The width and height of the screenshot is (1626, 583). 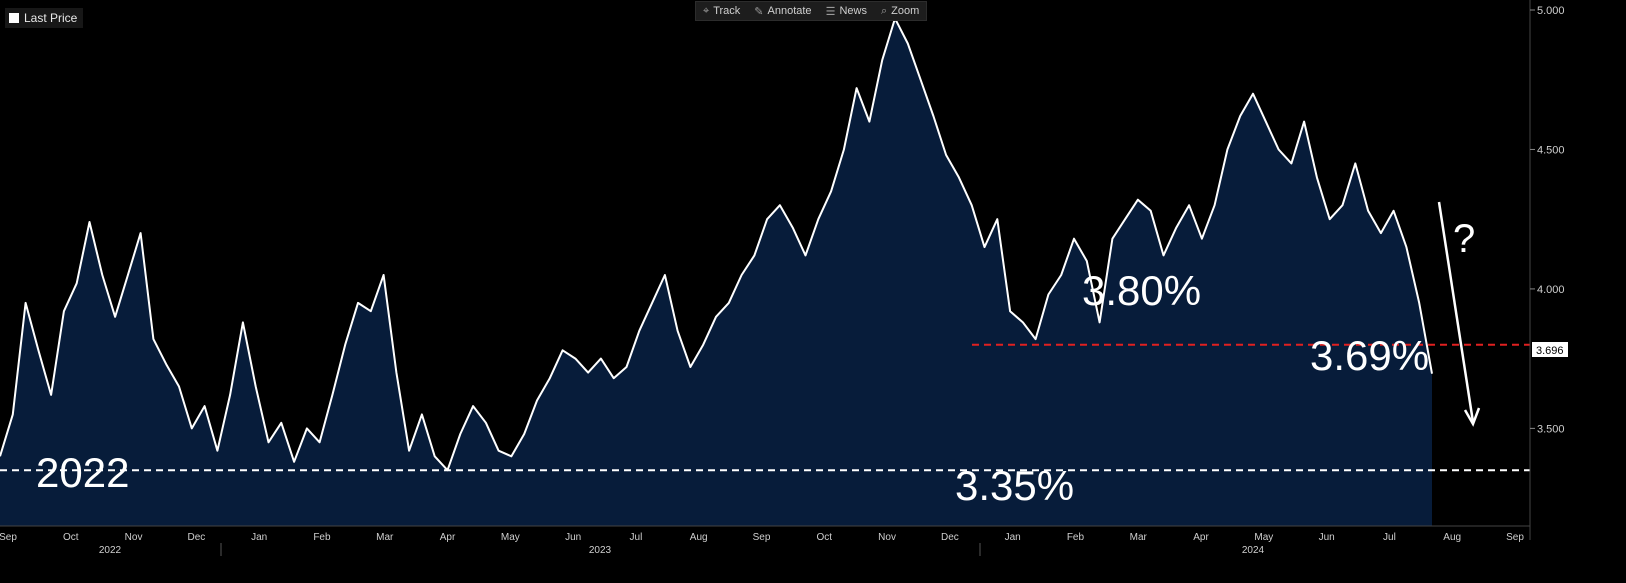 I want to click on annotate-button: ✎ Annotate, so click(x=782, y=11).